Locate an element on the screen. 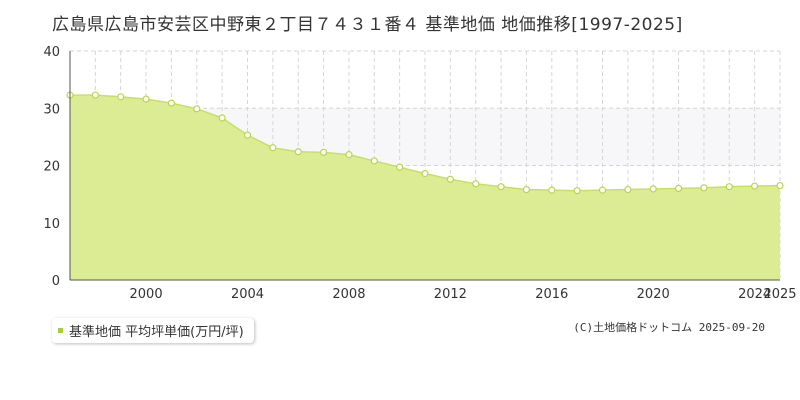 This screenshot has height=400, width=800. x-tick-label: 2008 is located at coordinates (348, 294).